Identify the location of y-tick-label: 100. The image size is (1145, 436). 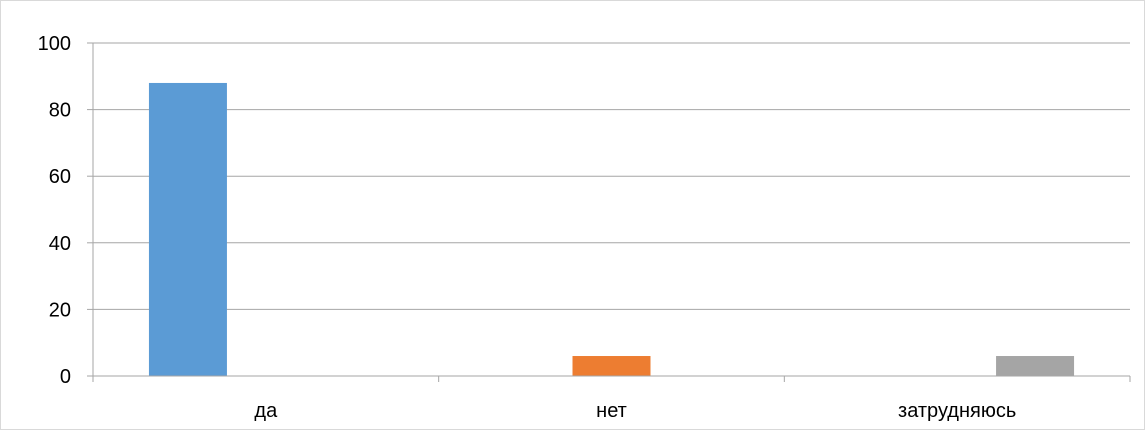
(54, 44).